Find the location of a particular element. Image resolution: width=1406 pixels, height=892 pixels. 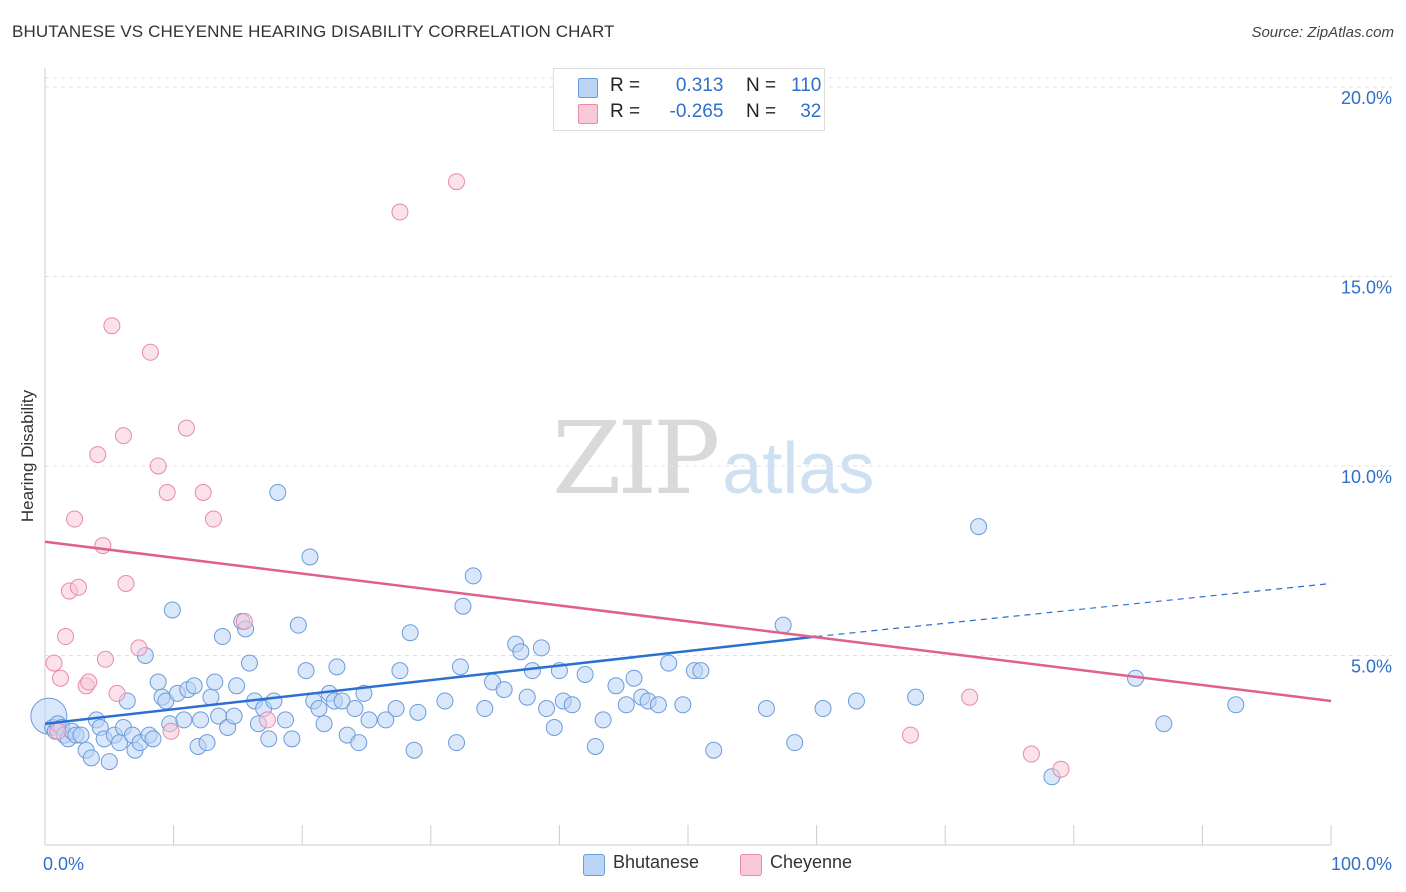

legend-swatch-bhutanese is located at coordinates (588, 88).